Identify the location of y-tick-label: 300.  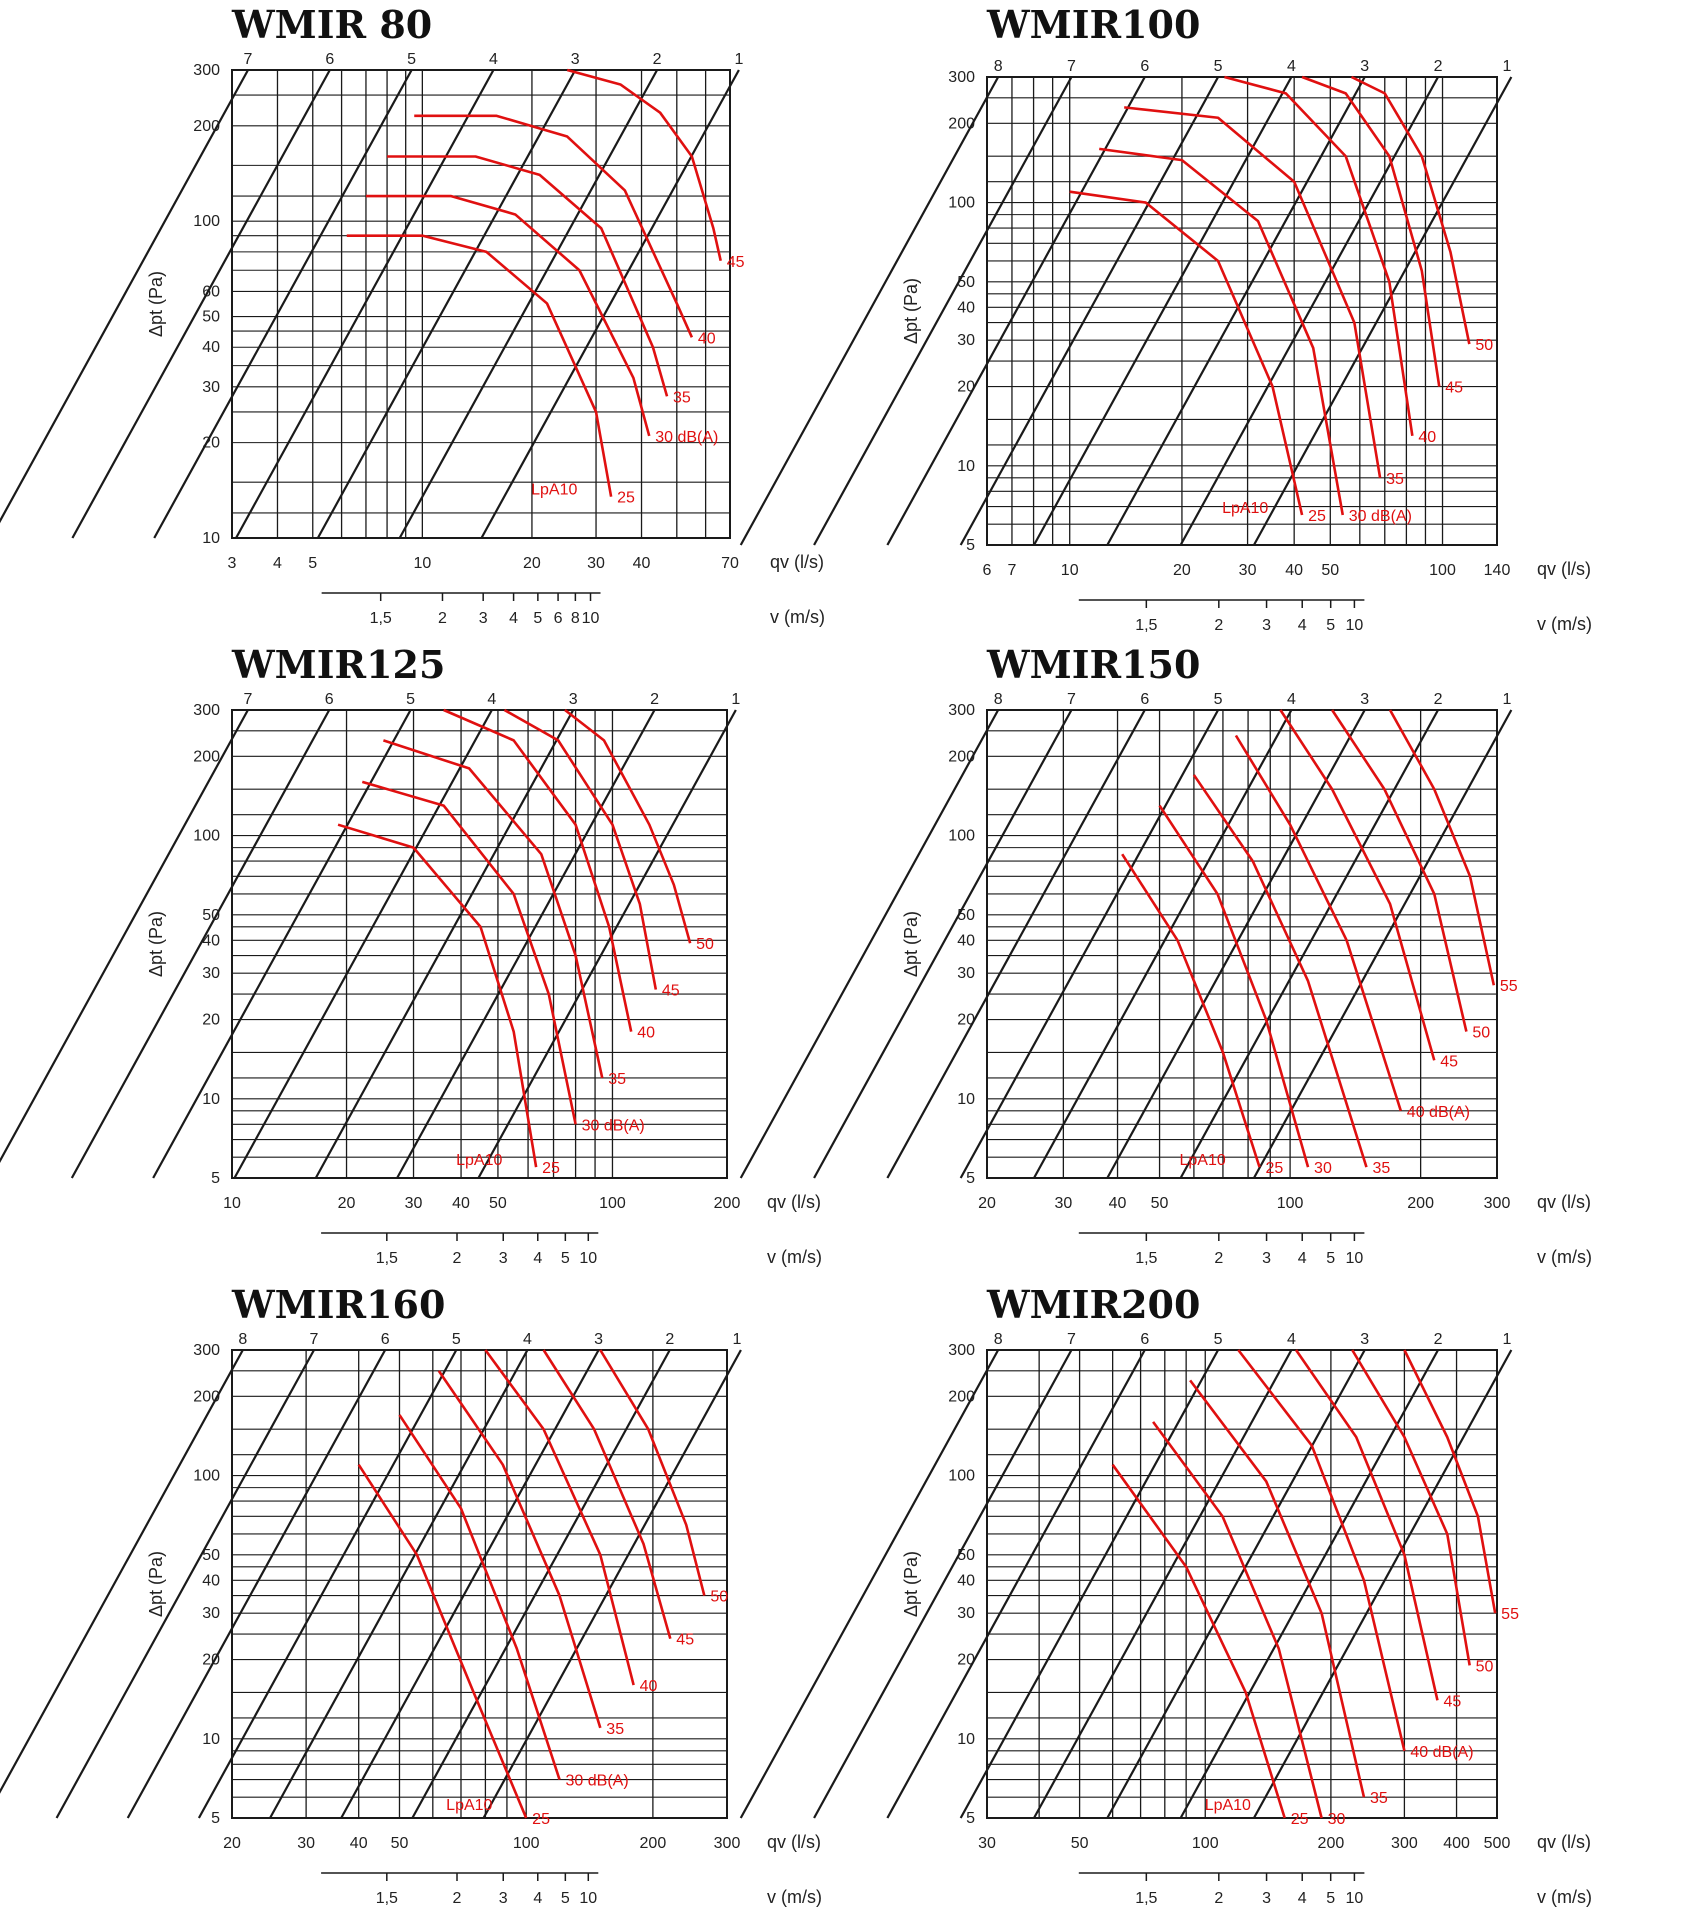
(206, 70).